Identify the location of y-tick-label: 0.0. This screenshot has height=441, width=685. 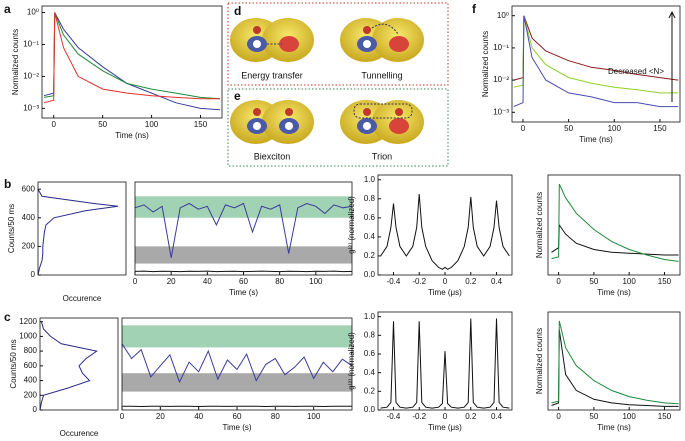
(370, 274).